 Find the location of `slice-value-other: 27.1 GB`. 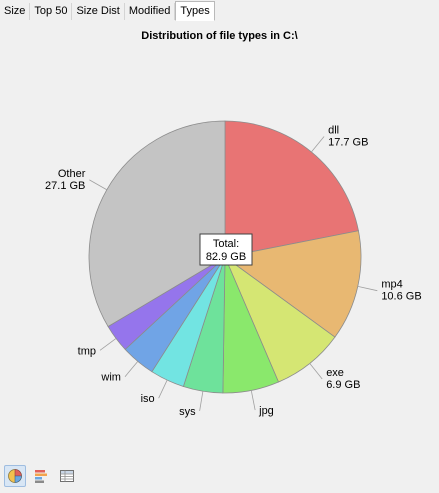

slice-value-other: 27.1 GB is located at coordinates (65, 186).